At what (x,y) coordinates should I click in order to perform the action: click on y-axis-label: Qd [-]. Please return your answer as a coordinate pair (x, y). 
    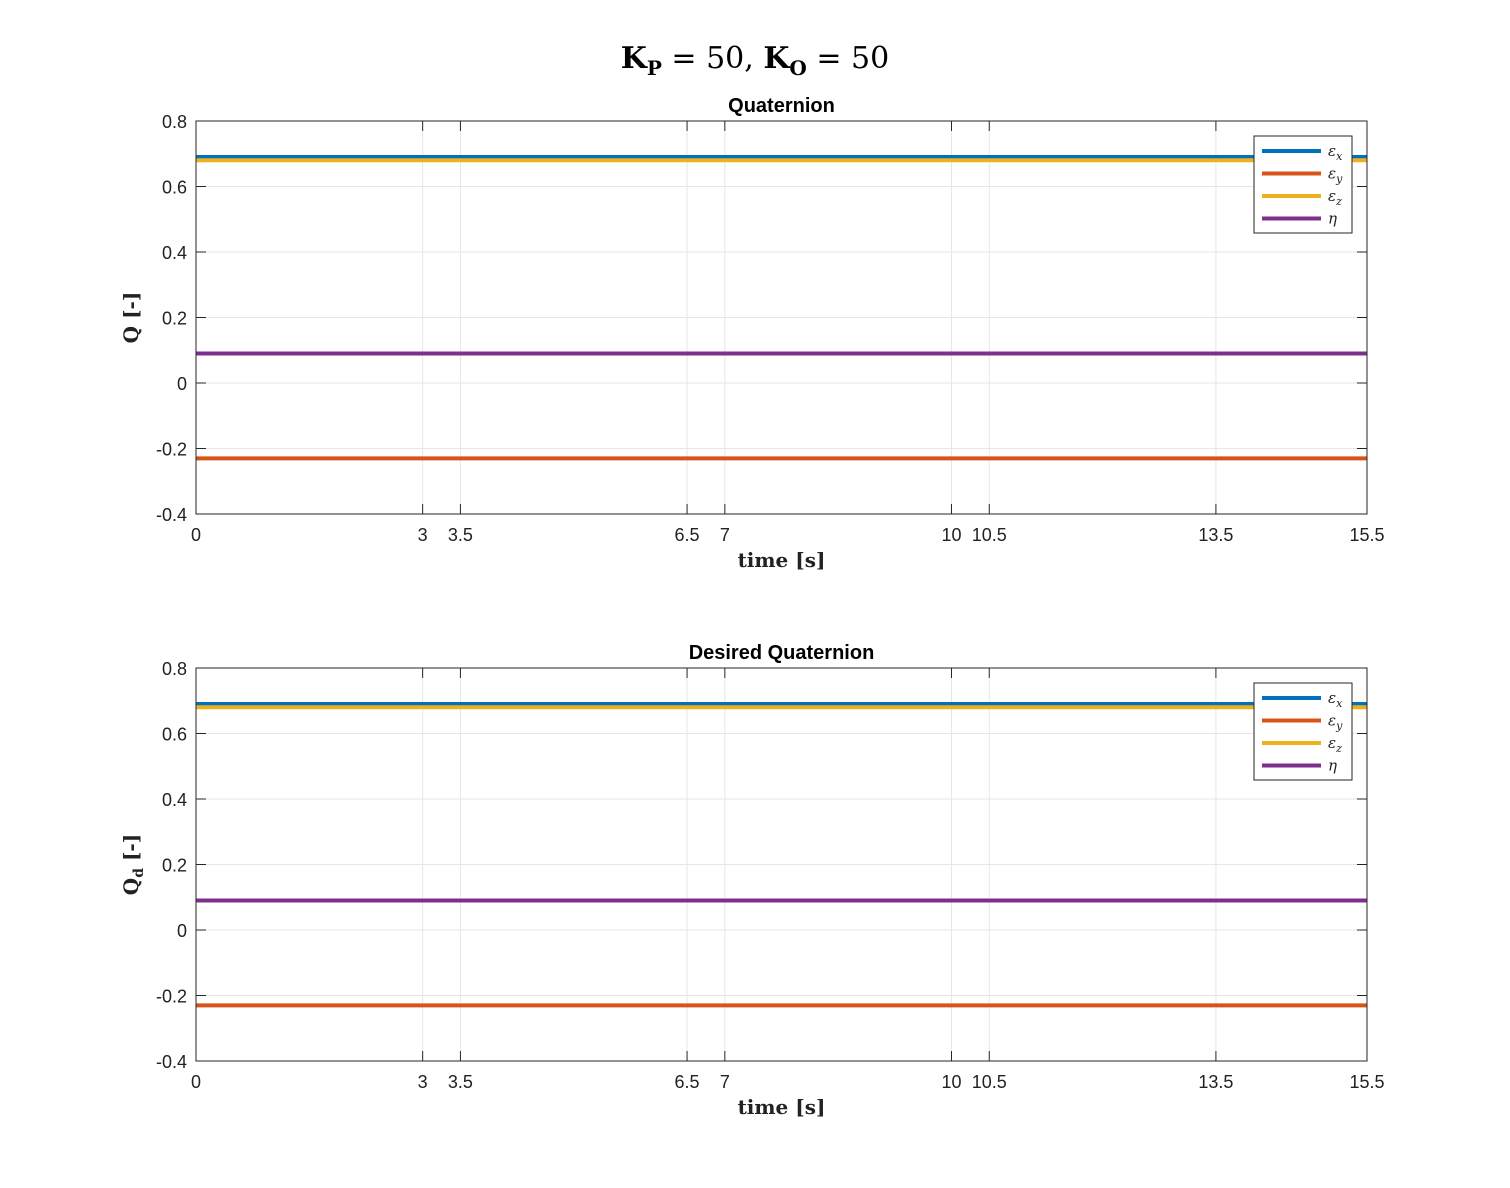
    Looking at the image, I should click on (133, 864).